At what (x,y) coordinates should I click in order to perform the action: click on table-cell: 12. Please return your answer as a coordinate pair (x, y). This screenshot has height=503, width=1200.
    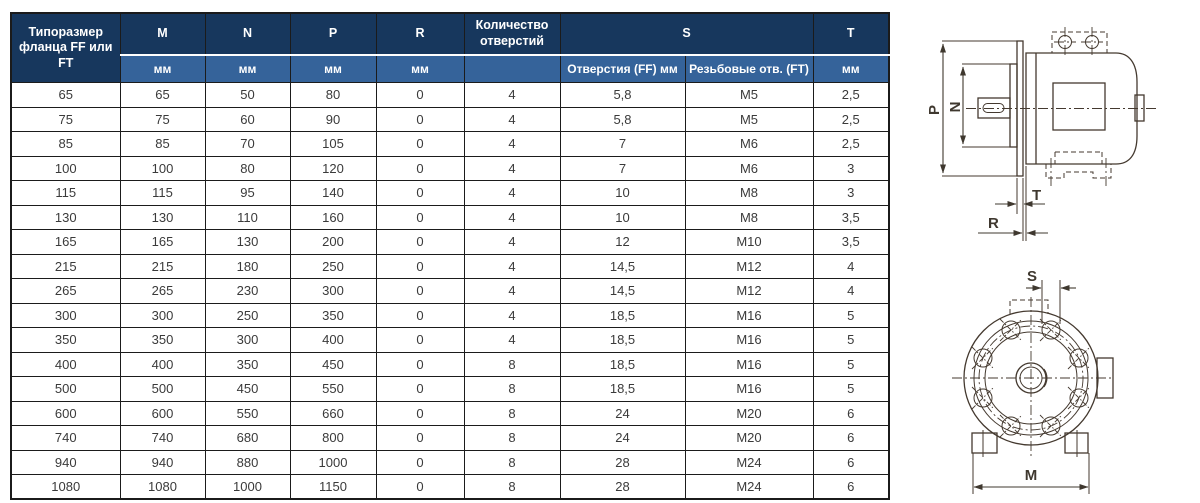
    Looking at the image, I should click on (622, 242).